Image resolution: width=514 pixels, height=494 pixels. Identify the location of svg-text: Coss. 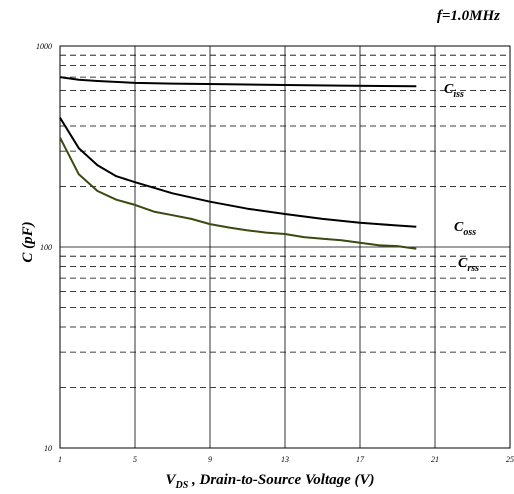
(465, 229).